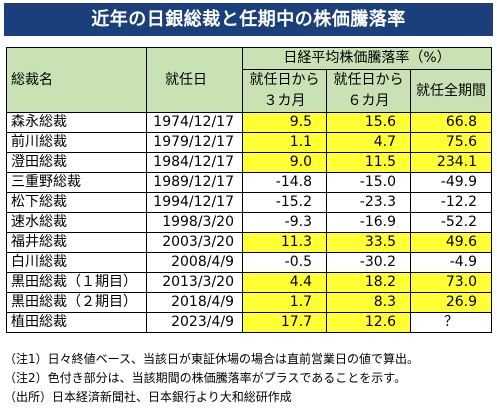 This screenshot has height=408, width=497. Describe the element at coordinates (368, 262) in the screenshot. I see `change-6-months: -30.2` at that location.